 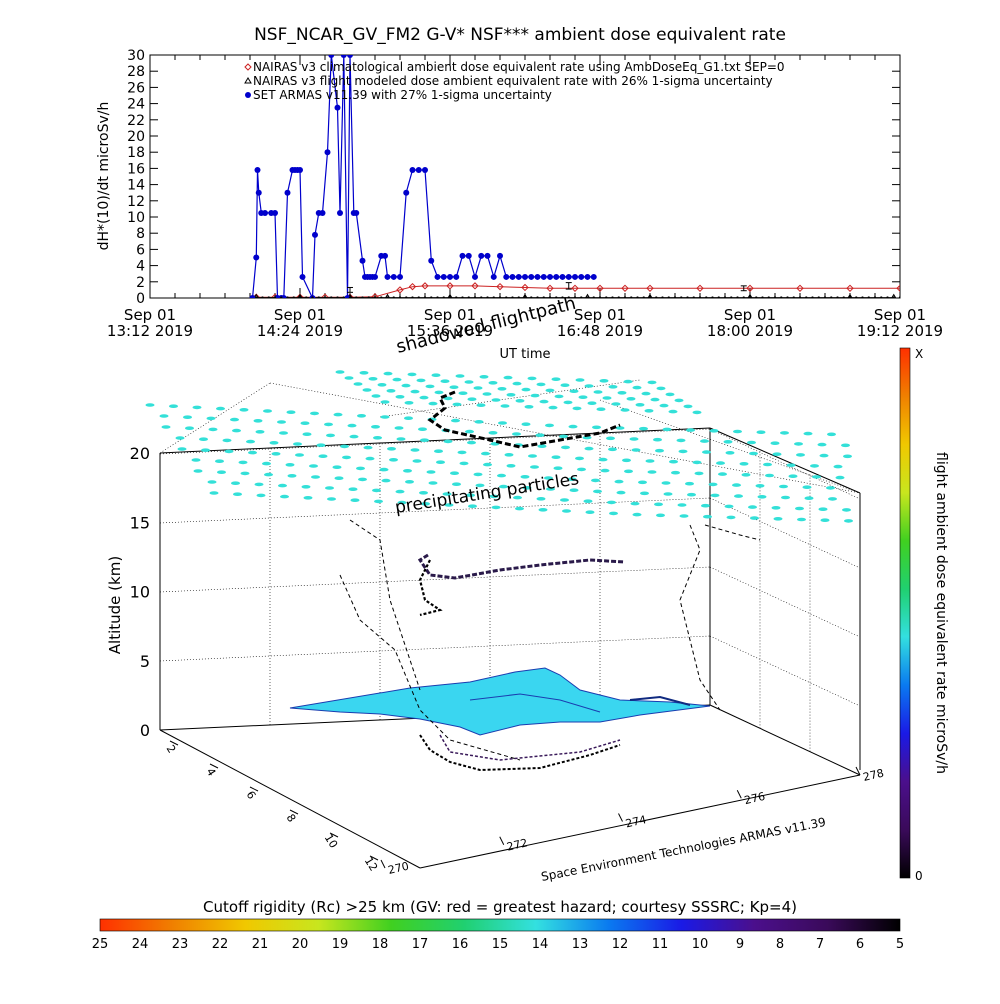 What do you see at coordinates (510, 398) in the screenshot?
I see `grid-roof-line` at bounding box center [510, 398].